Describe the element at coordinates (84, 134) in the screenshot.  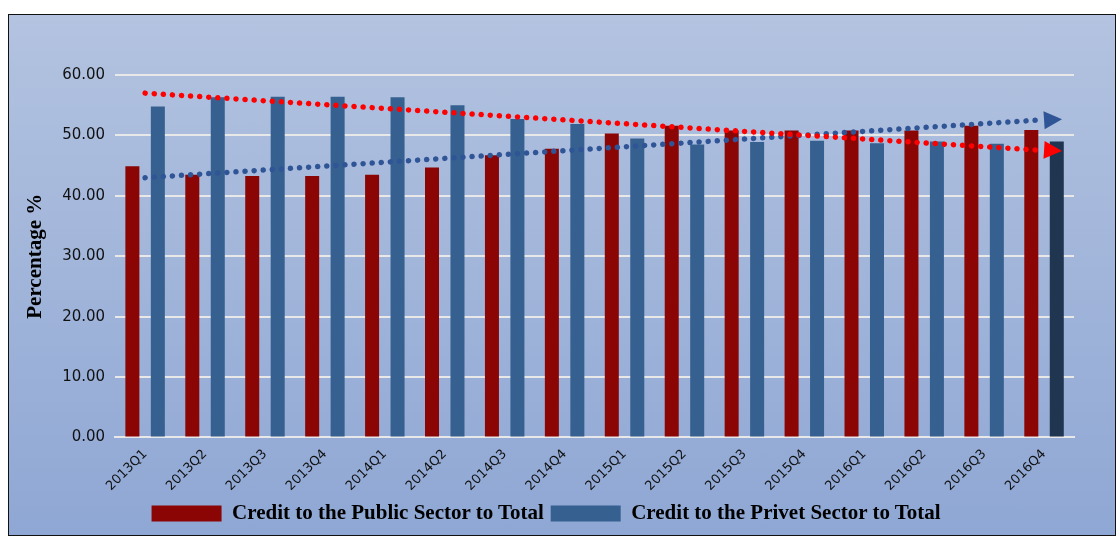
I see `y-tick-label: 50.00` at that location.